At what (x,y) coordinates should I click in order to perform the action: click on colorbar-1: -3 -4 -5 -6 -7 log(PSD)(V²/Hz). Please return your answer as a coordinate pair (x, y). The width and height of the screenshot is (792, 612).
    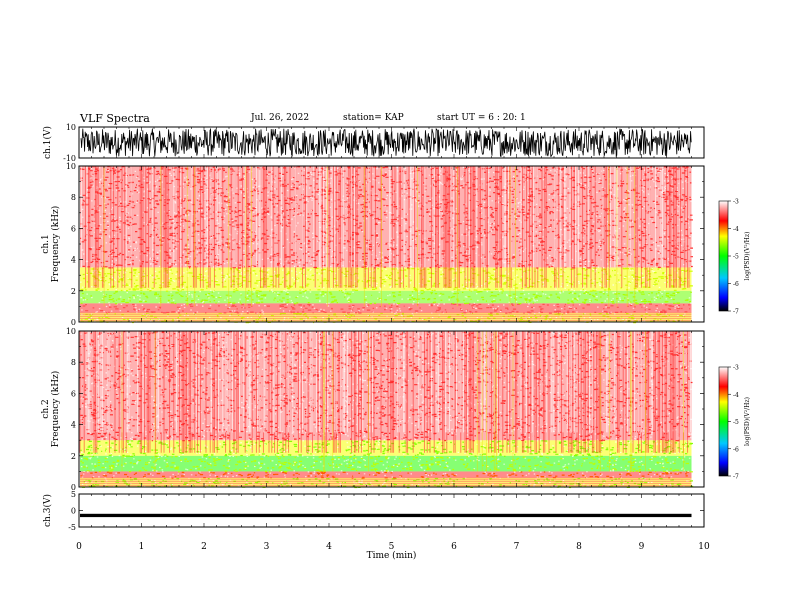
    Looking at the image, I should click on (734, 257).